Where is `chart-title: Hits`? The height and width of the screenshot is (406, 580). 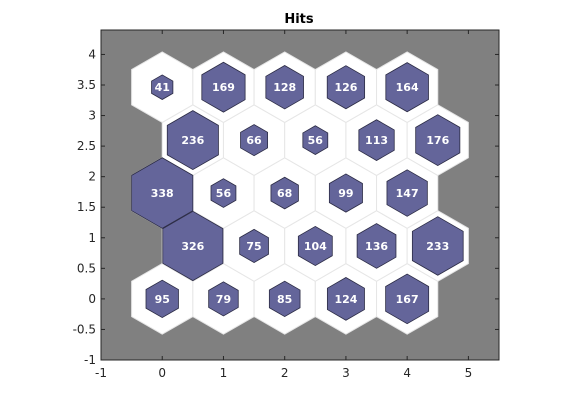 chart-title: Hits is located at coordinates (299, 19).